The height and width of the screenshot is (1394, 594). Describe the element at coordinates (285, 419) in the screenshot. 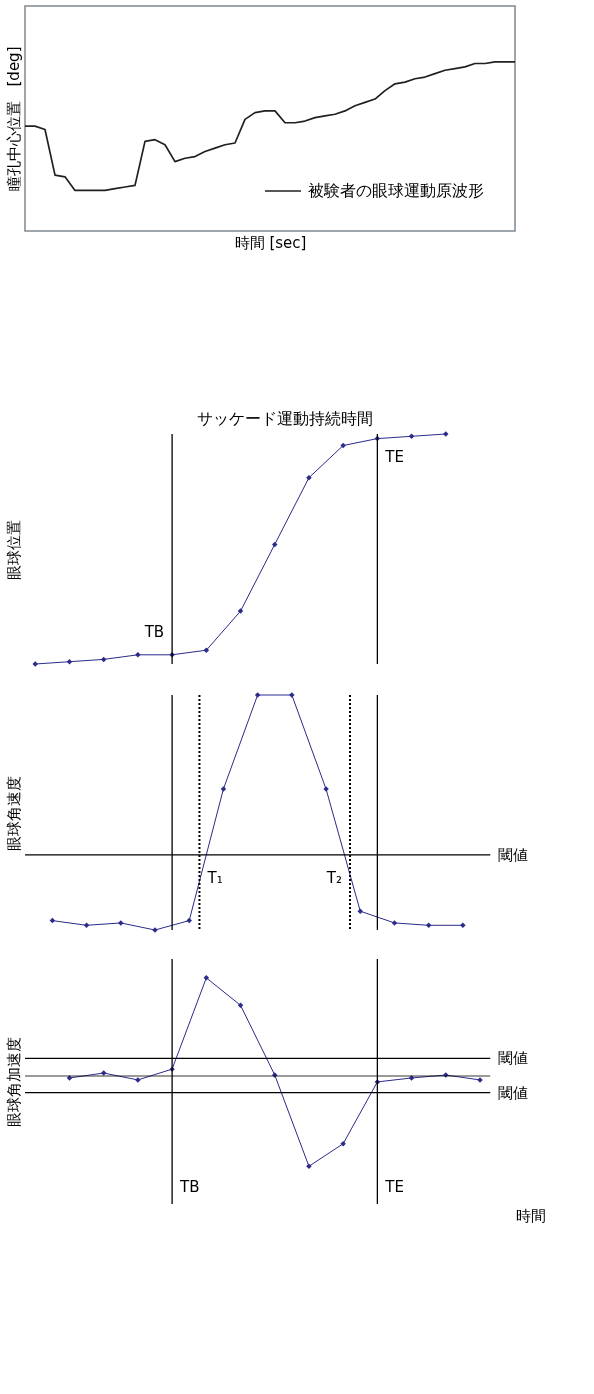

I see `chart-title: サッケード運動持続時間` at that location.